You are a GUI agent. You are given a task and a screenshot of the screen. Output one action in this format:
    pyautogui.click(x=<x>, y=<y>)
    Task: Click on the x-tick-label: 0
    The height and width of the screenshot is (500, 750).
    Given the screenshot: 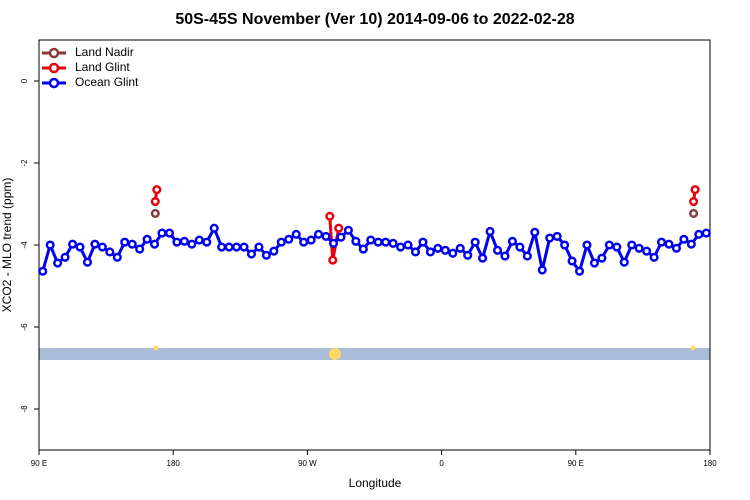 What is the action you would take?
    pyautogui.click(x=441, y=463)
    